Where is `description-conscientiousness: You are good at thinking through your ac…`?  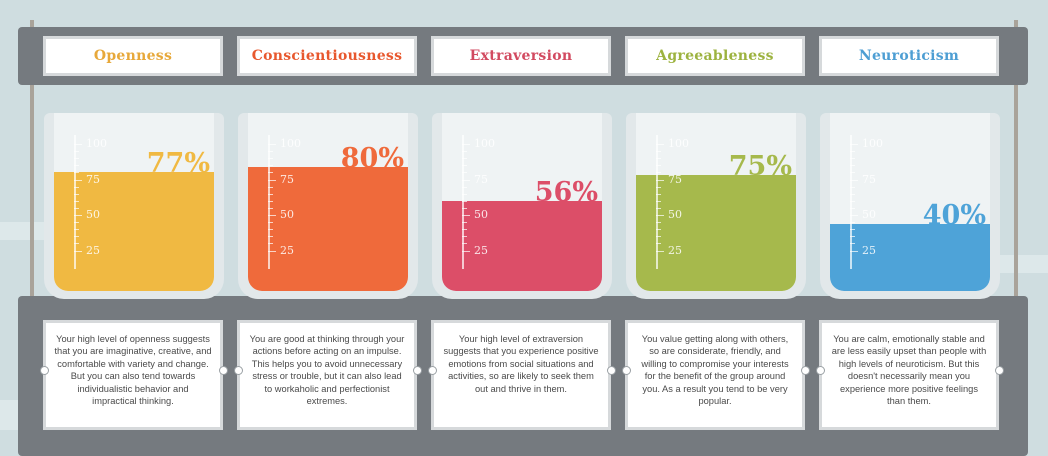 description-conscientiousness: You are good at thinking through your ac… is located at coordinates (327, 375).